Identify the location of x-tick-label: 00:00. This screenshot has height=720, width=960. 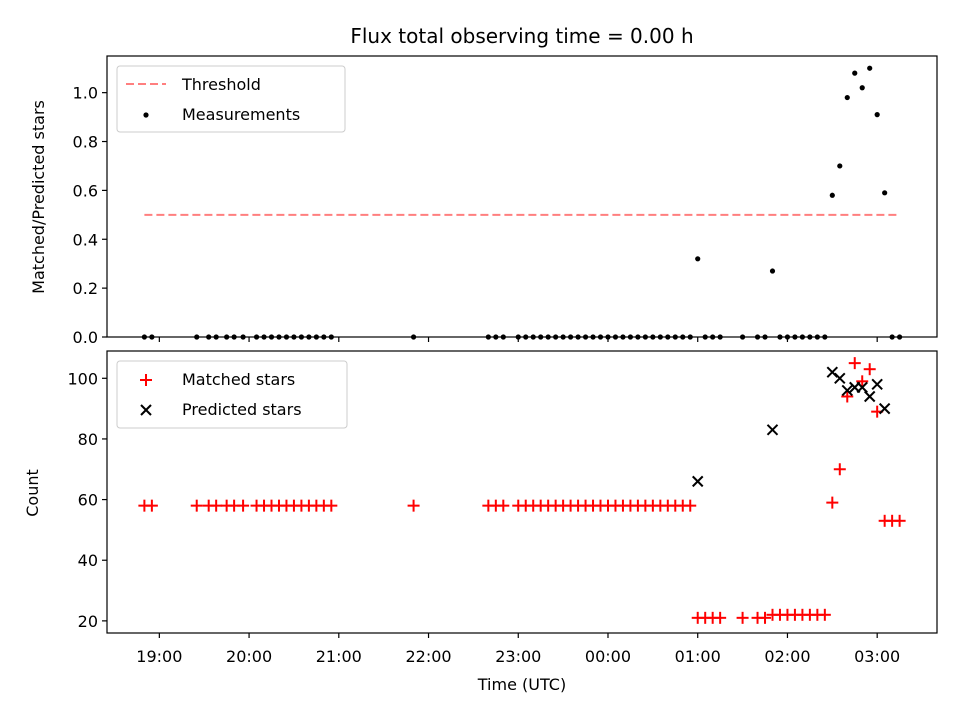
(608, 656).